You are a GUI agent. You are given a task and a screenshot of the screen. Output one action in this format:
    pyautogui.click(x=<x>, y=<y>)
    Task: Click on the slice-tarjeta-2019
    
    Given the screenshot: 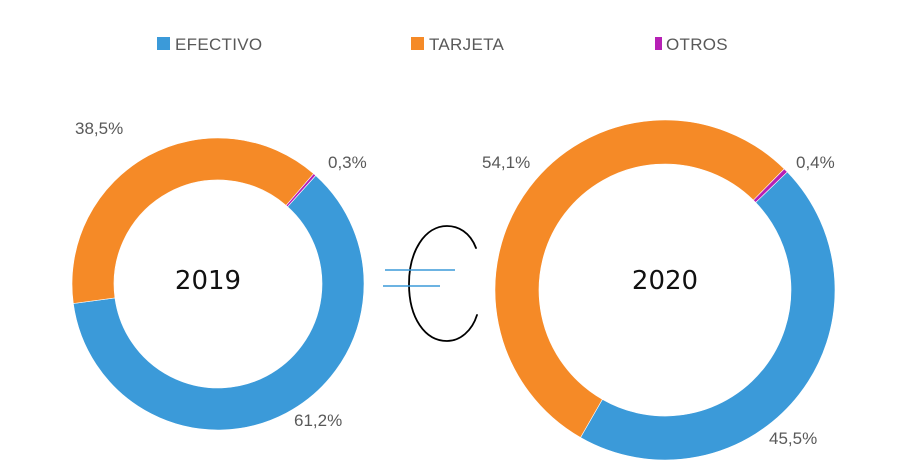 What is the action you would take?
    pyautogui.click(x=193, y=220)
    